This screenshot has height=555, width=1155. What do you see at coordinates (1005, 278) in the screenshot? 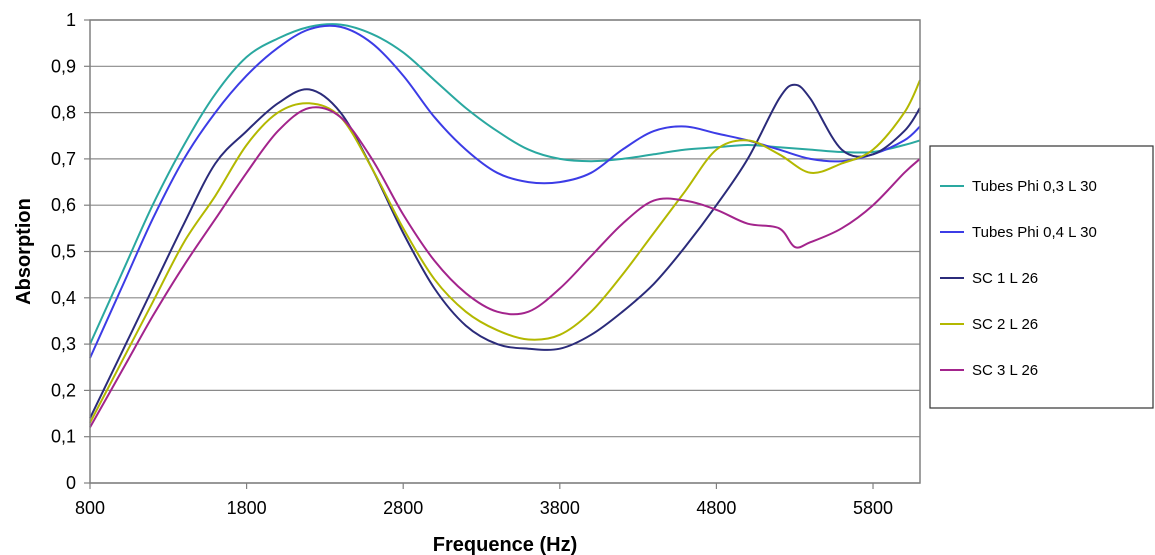
I see `legend-label: SC 1 L 26` at bounding box center [1005, 278].